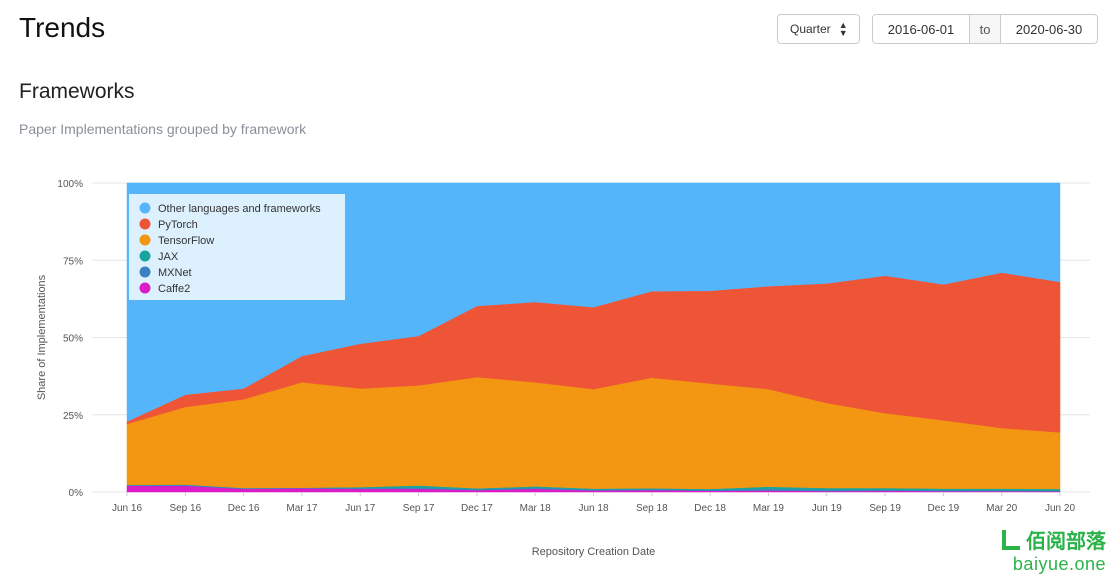 This screenshot has height=579, width=1110. I want to click on watermark-logo-icon, so click(1011, 539).